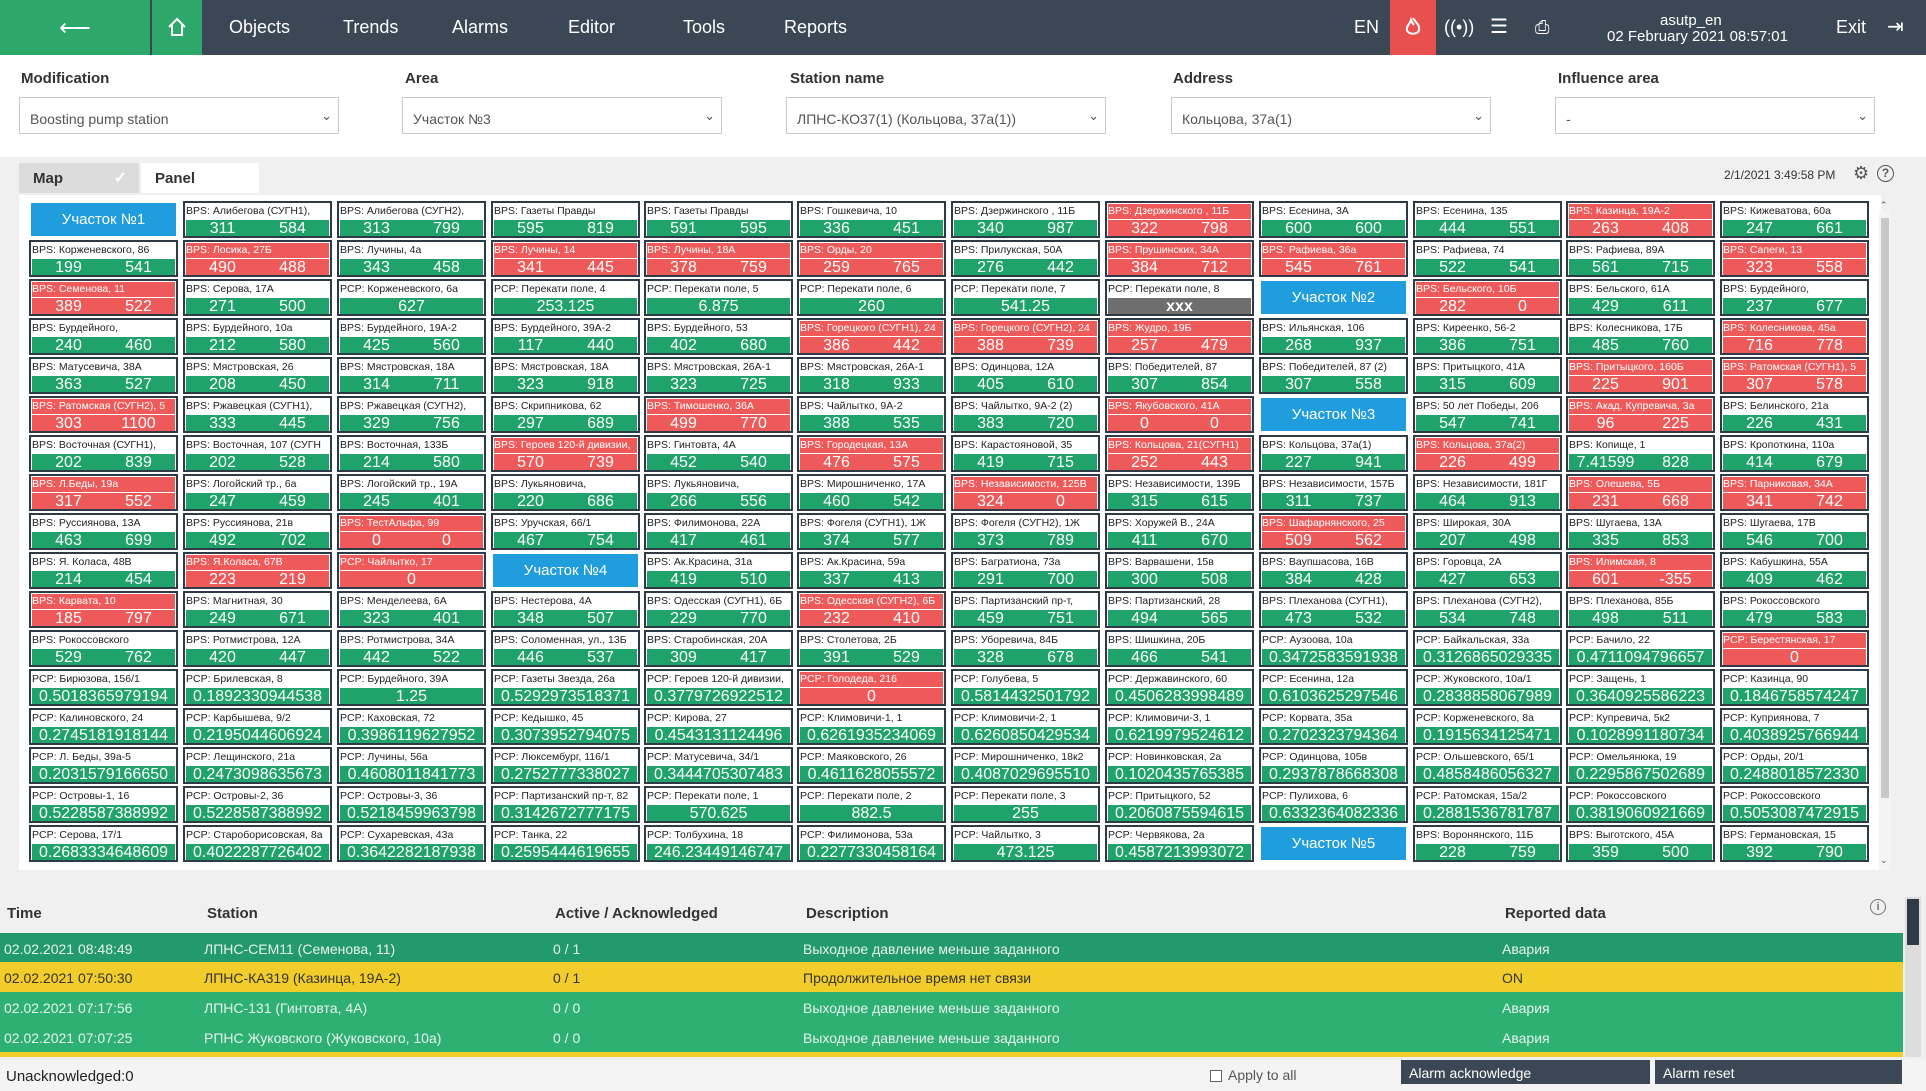 Image resolution: width=1926 pixels, height=1091 pixels. I want to click on station-tile: BPS: Независимости, 181Г 464 913, so click(1487, 492).